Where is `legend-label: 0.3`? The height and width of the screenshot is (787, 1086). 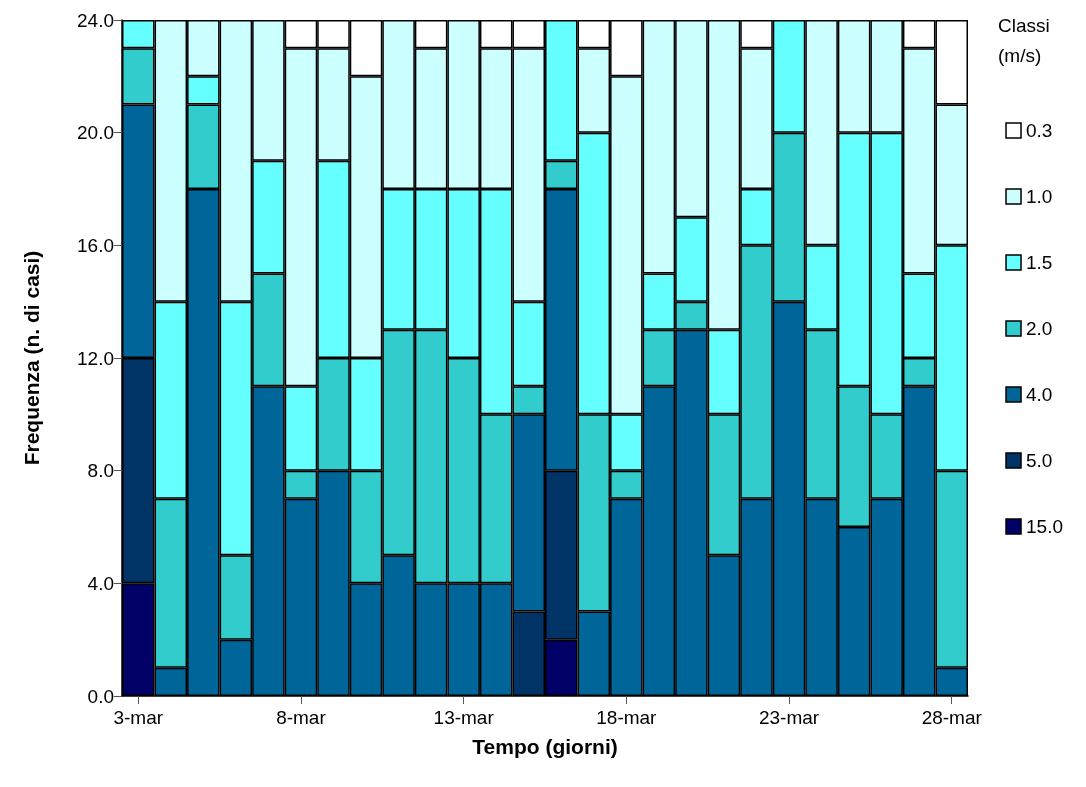
legend-label: 0.3 is located at coordinates (1039, 130).